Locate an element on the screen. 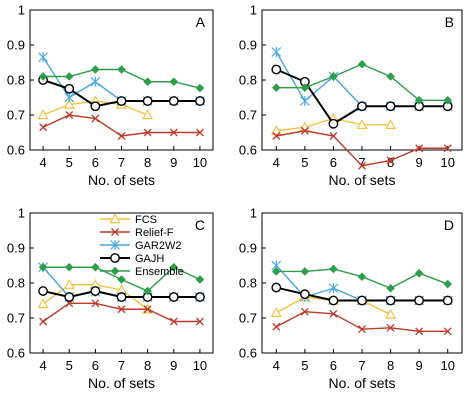  panel-label: D is located at coordinates (449, 225).